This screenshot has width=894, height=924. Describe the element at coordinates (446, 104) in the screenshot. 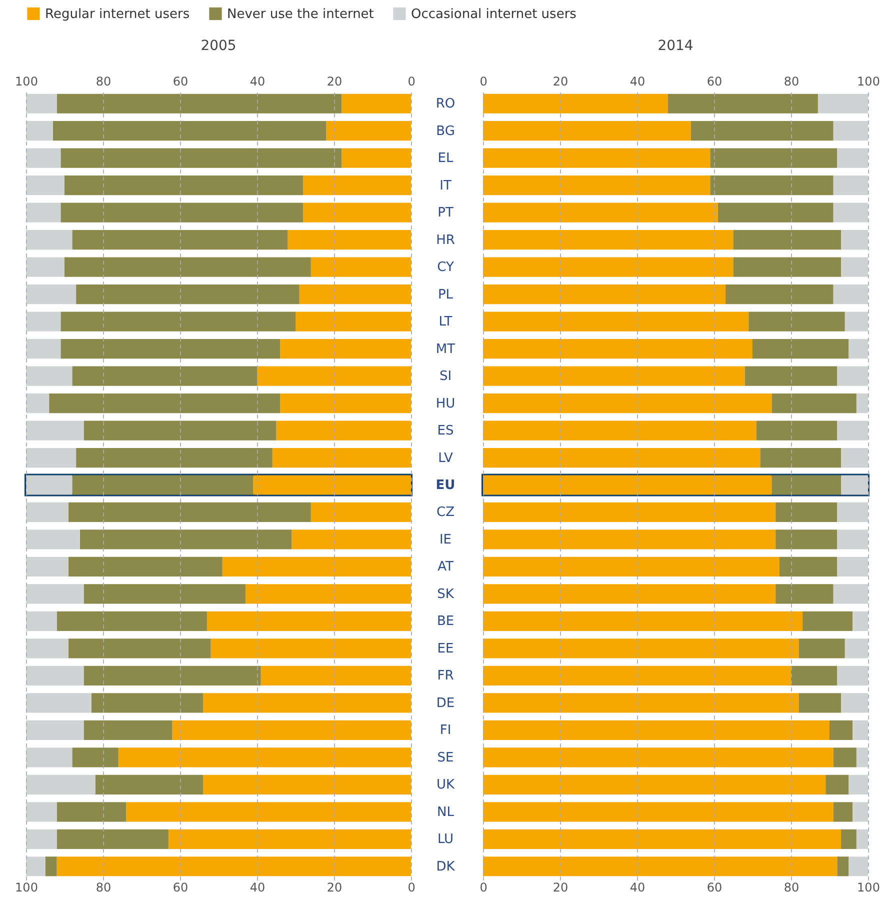

I see `y-tick-label: RO` at that location.